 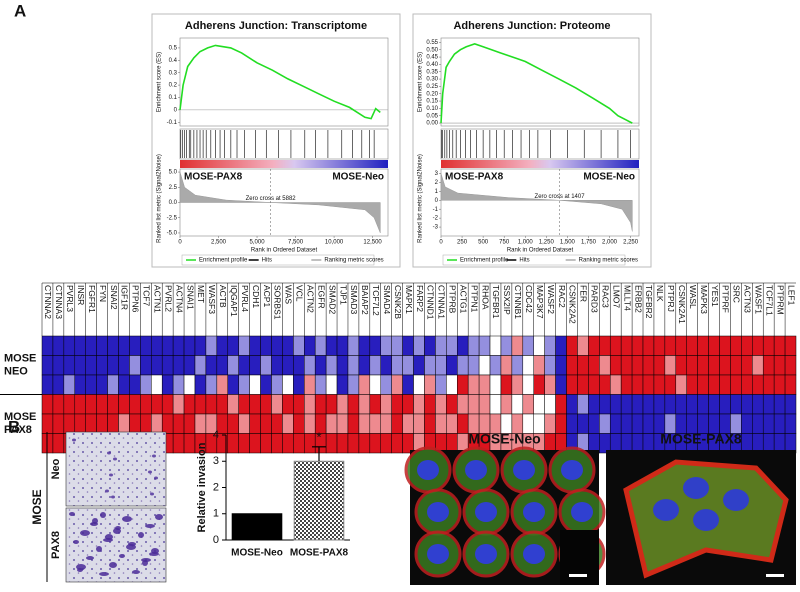 I want to click on gene-label: PVRL3, so click(x=70, y=298).